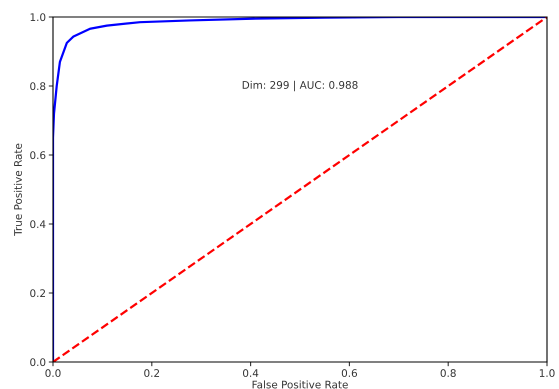  What do you see at coordinates (53, 373) in the screenshot?
I see `x-tick-label: 0.0` at bounding box center [53, 373].